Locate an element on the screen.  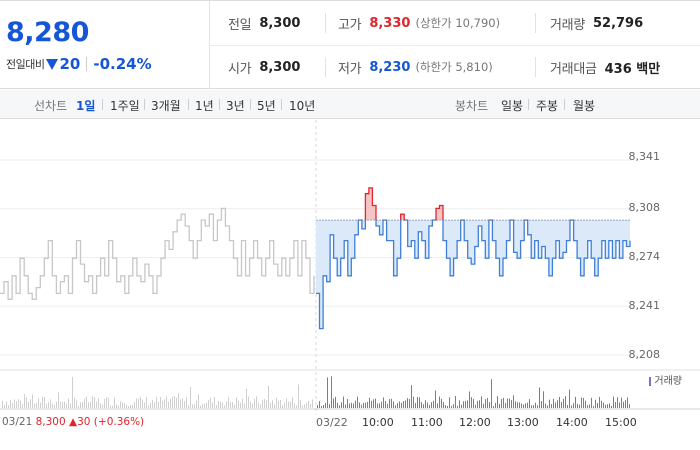
prev-close-label: 전일 is located at coordinates (240, 25).